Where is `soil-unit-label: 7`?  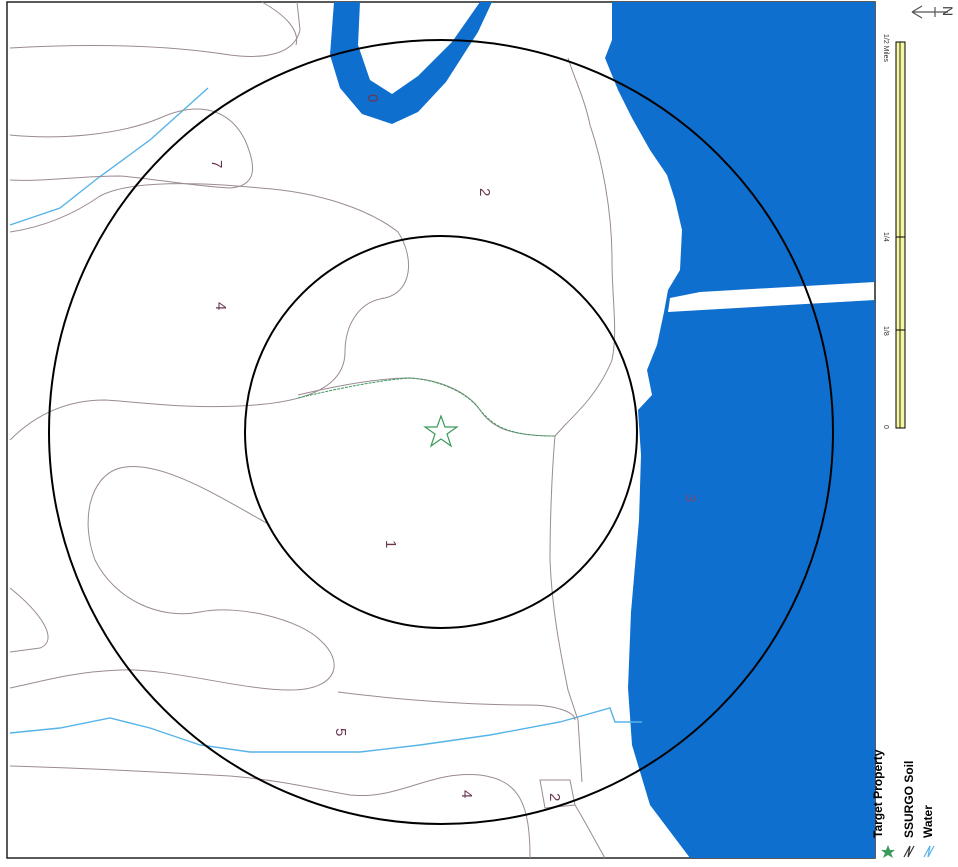
soil-unit-label: 7 is located at coordinates (216, 164).